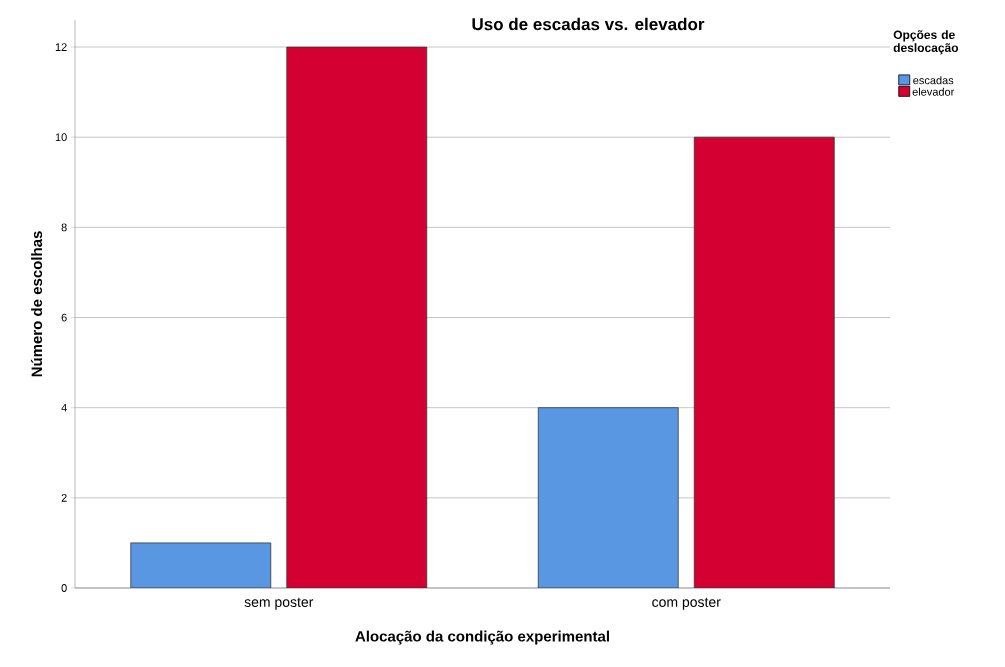 This screenshot has height=667, width=1005. I want to click on y-tick-label: 0, so click(64, 588).